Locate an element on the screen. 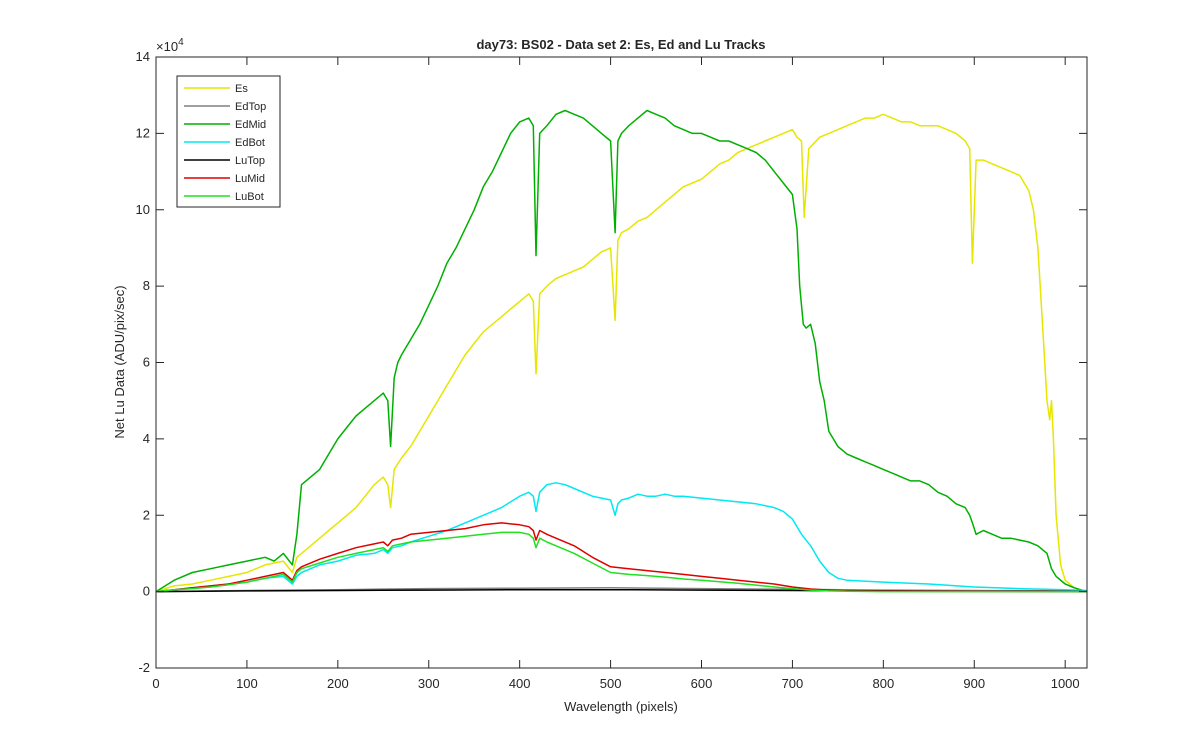 The image size is (1200, 755). x-tick-label: 500 is located at coordinates (611, 683).